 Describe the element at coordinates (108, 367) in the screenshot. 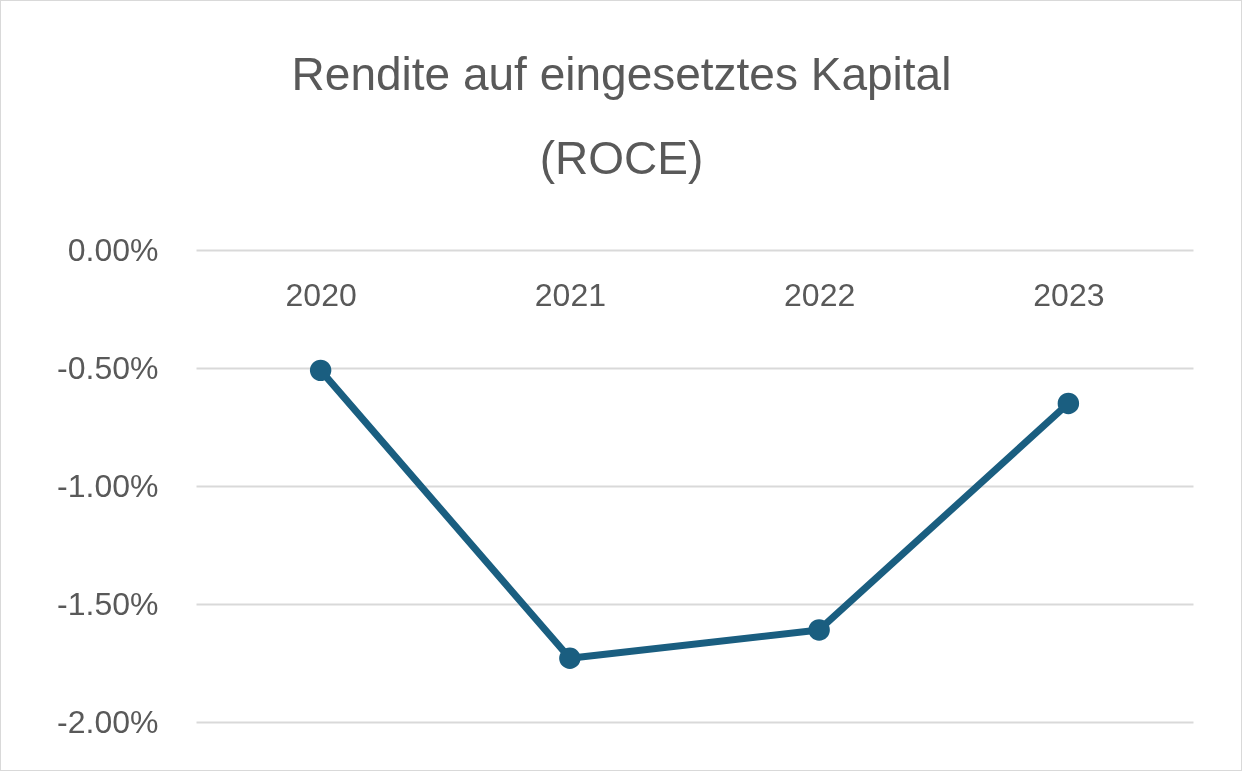

I see `y-tick-label: -0.50%` at that location.